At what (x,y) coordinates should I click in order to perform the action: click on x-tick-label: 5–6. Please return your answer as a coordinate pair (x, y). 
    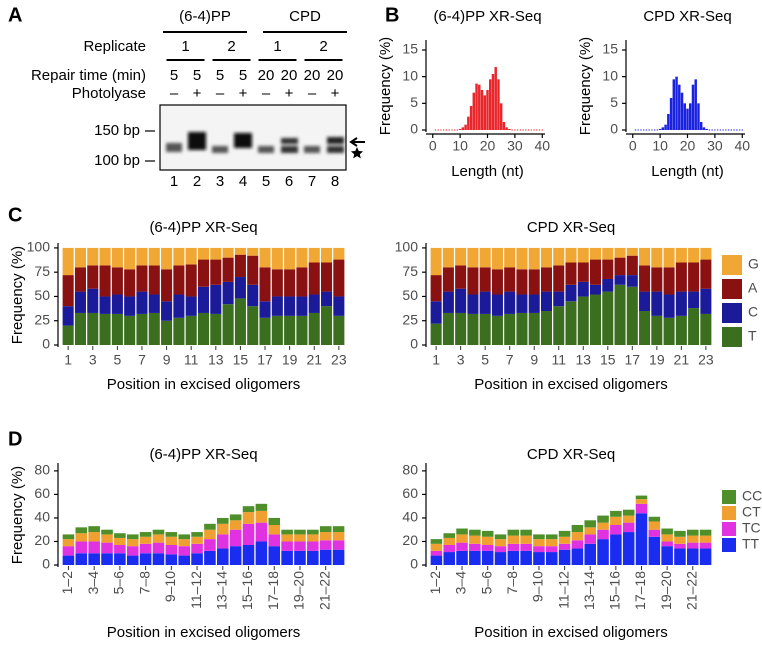
    Looking at the image, I should click on (486, 583).